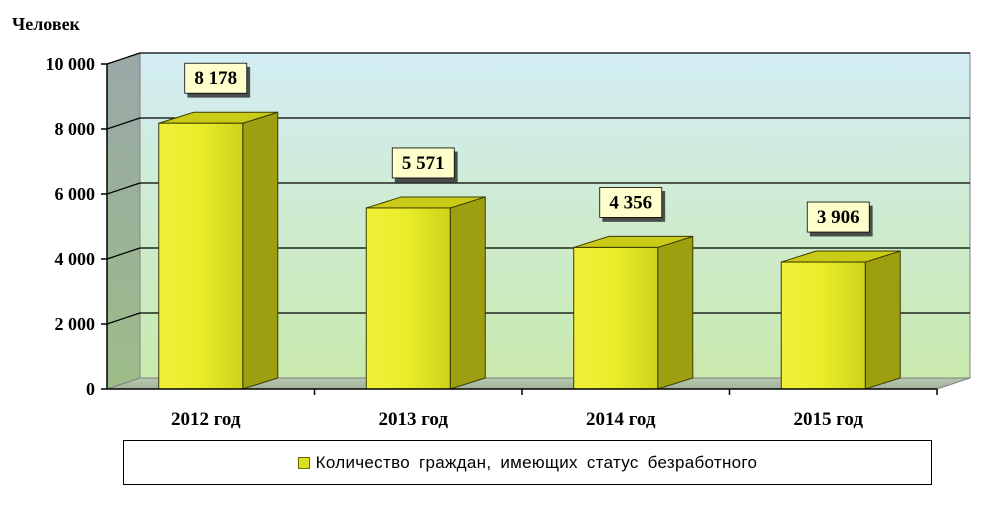 This screenshot has height=515, width=1000. I want to click on x-axis: 2012 год 2013 год 2014 год 2015 год, so click(522, 409).